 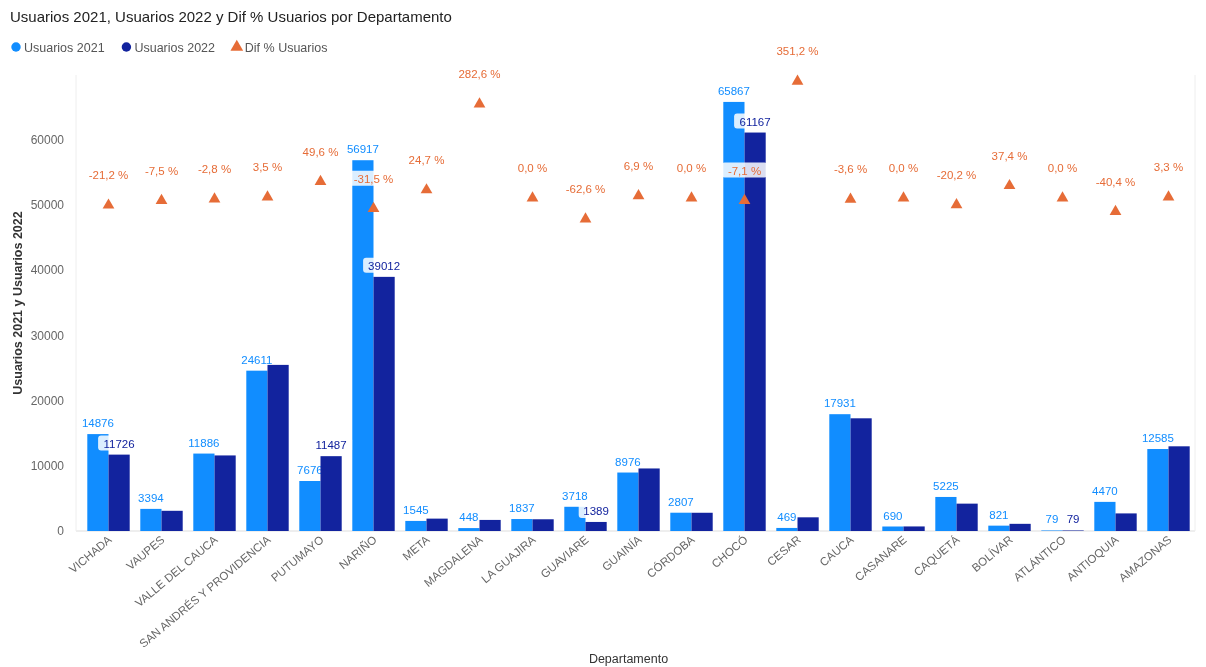 What do you see at coordinates (18, 303) in the screenshot?
I see `y-axis-title: Usuarios 2021 y Usuarios 2022` at bounding box center [18, 303].